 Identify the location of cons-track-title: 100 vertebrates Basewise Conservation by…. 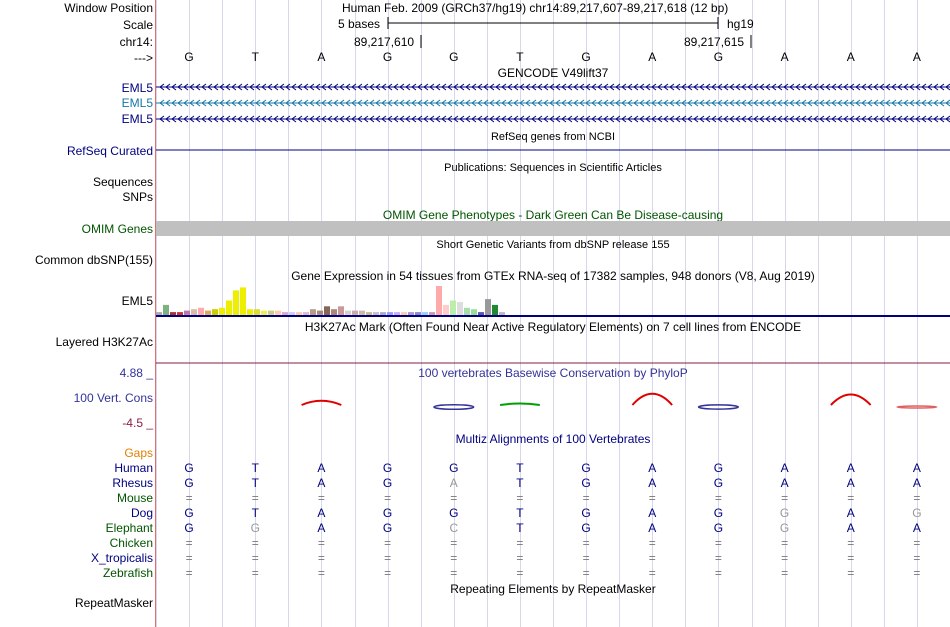
(553, 373).